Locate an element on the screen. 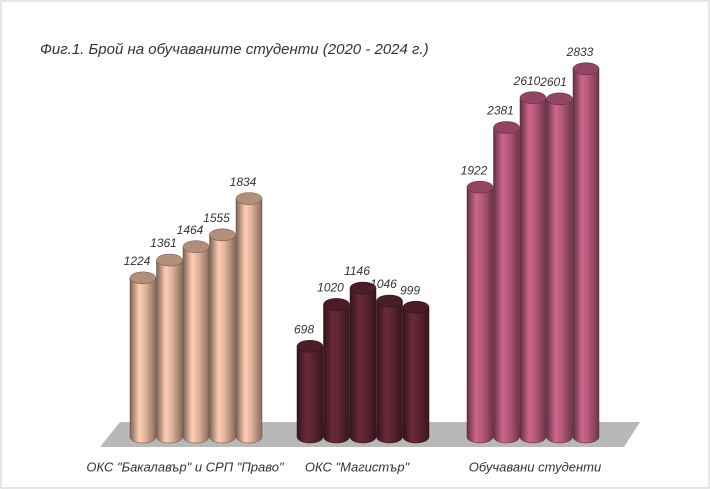  value-label: 999 is located at coordinates (410, 290).